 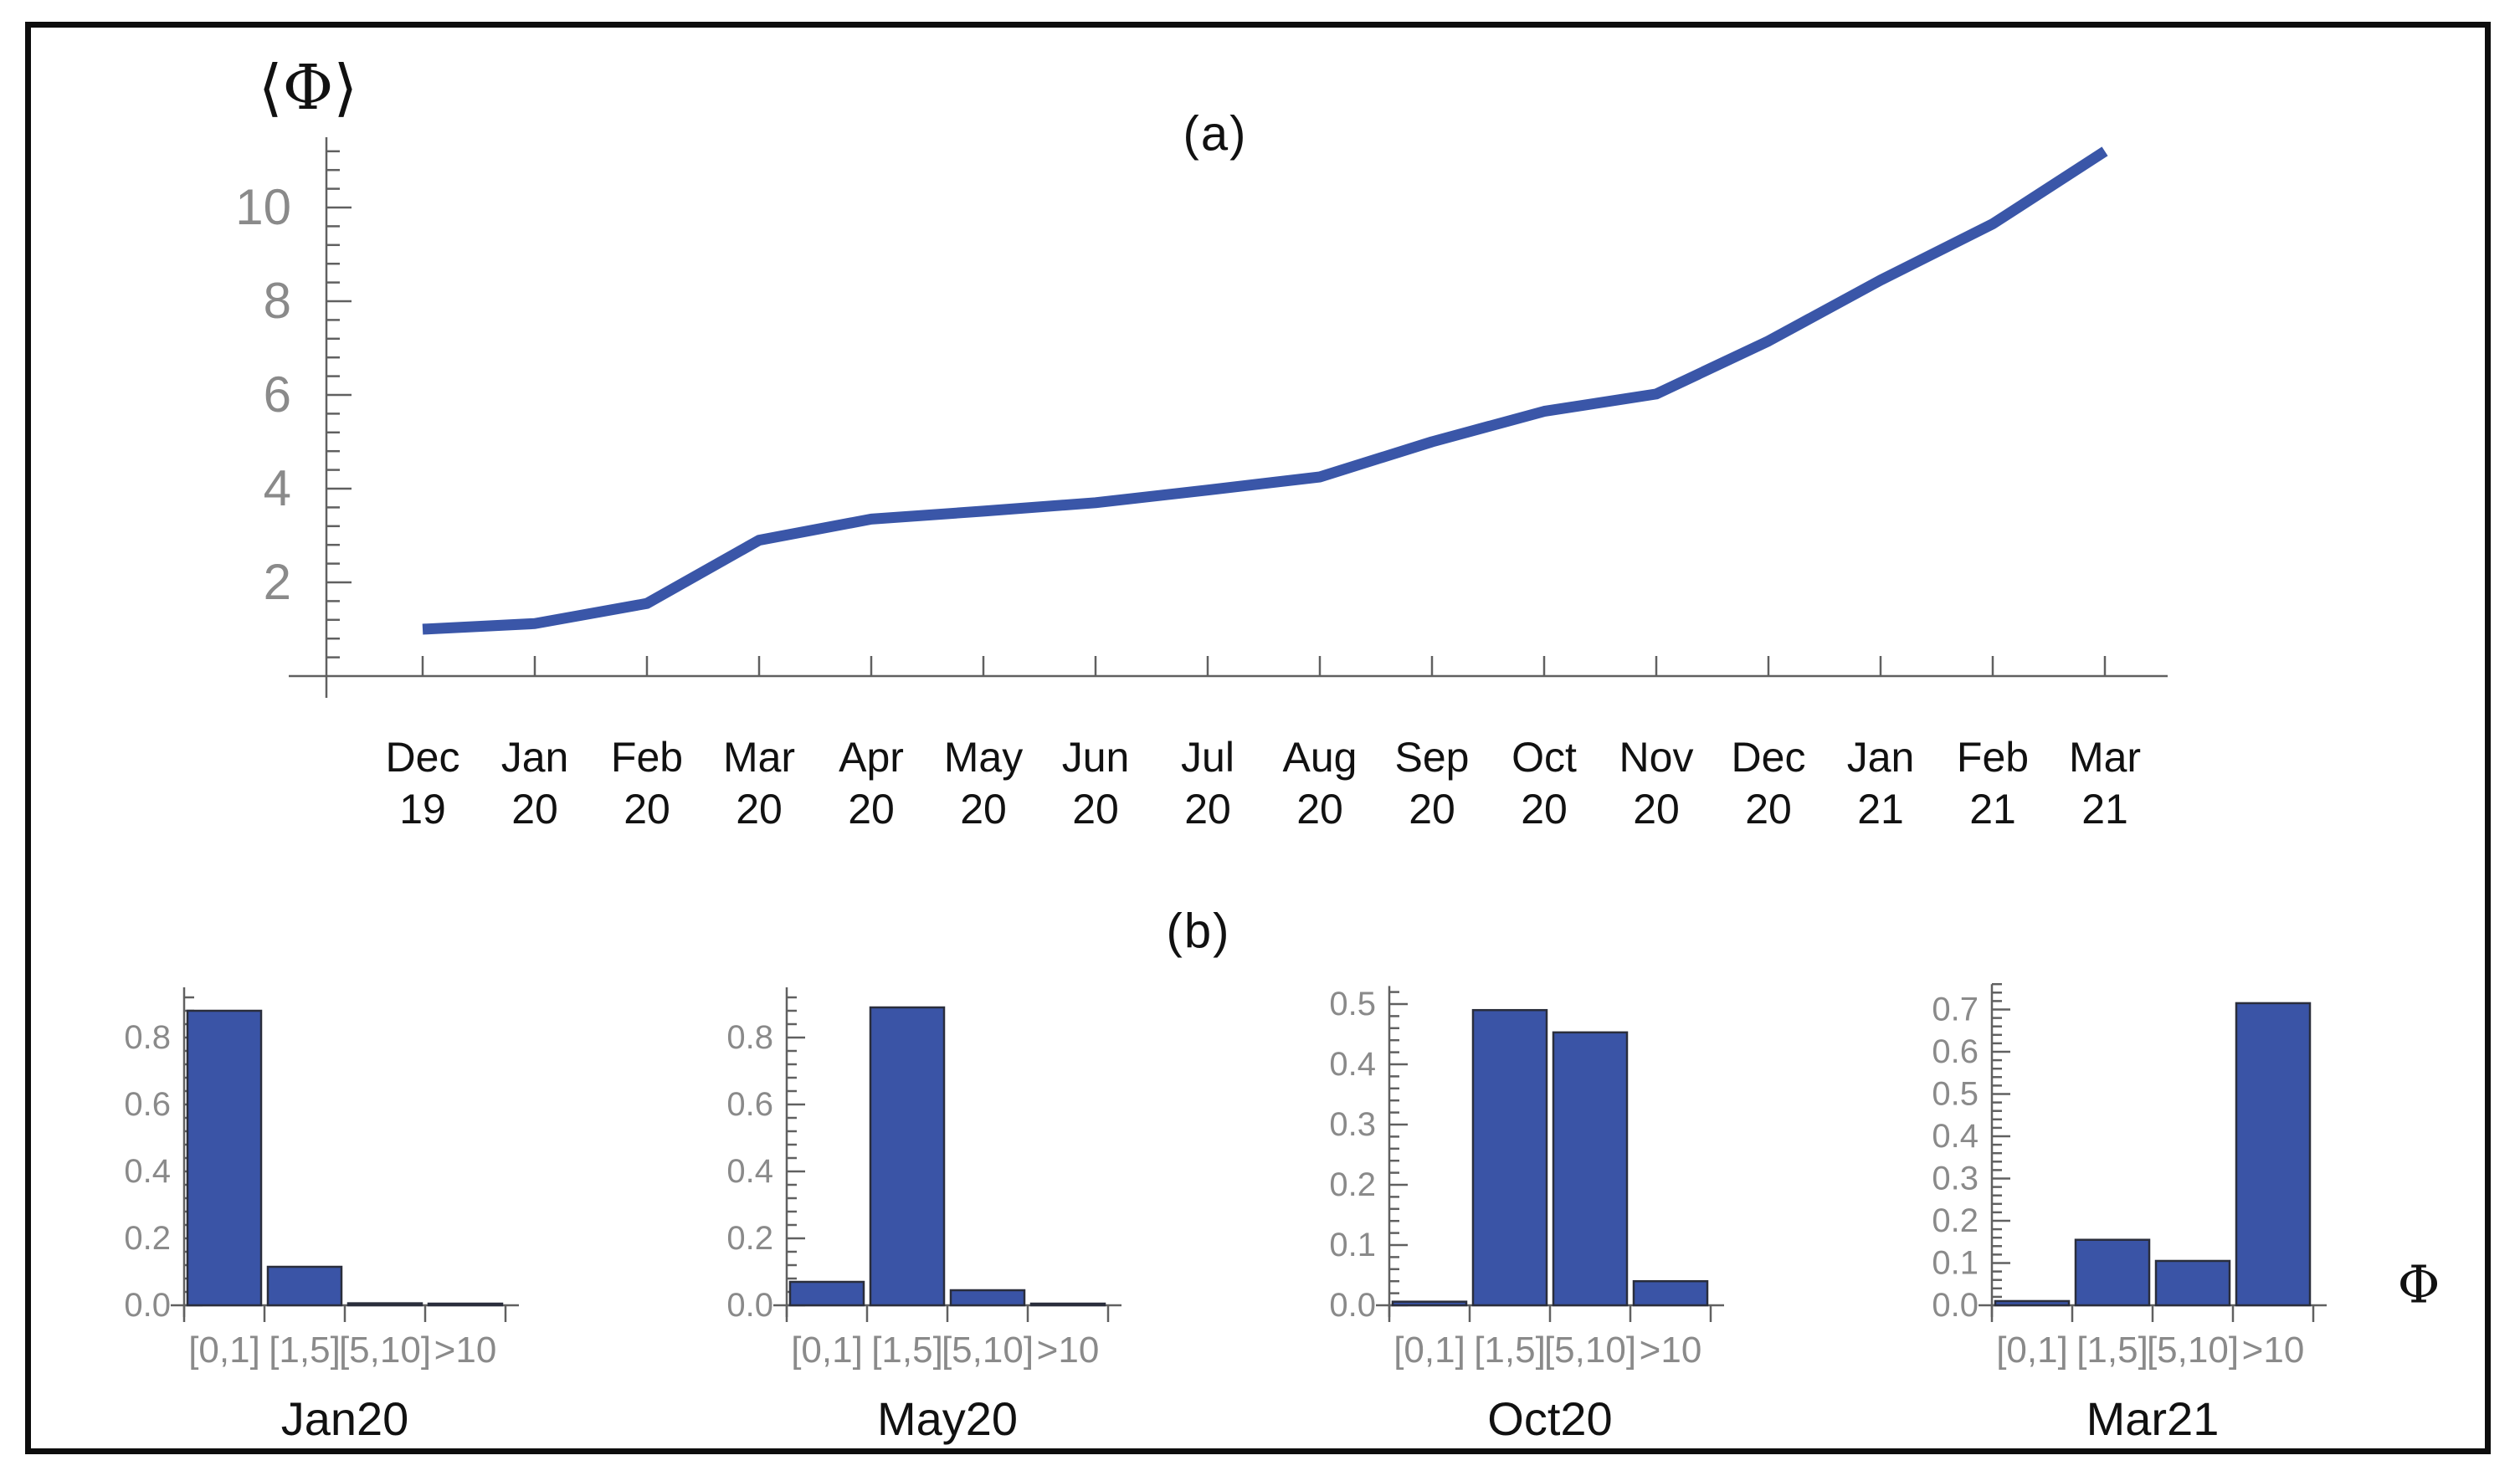 What do you see at coordinates (1955, 1010) in the screenshot?
I see `y-tick-label: 0.7` at bounding box center [1955, 1010].